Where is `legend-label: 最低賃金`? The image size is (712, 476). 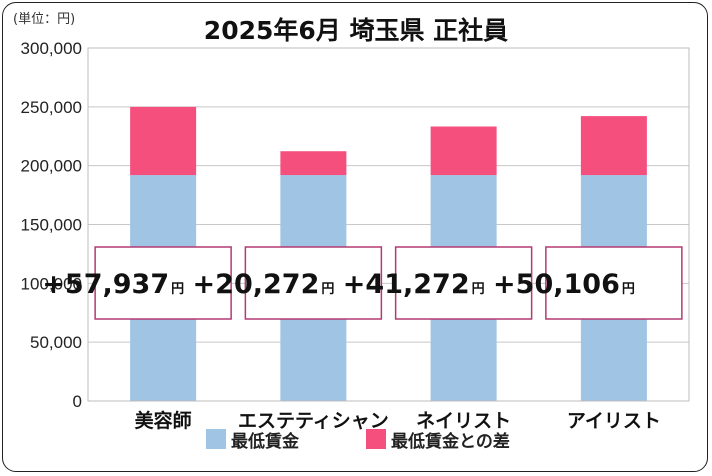
legend-label: 最低賃金 is located at coordinates (265, 441).